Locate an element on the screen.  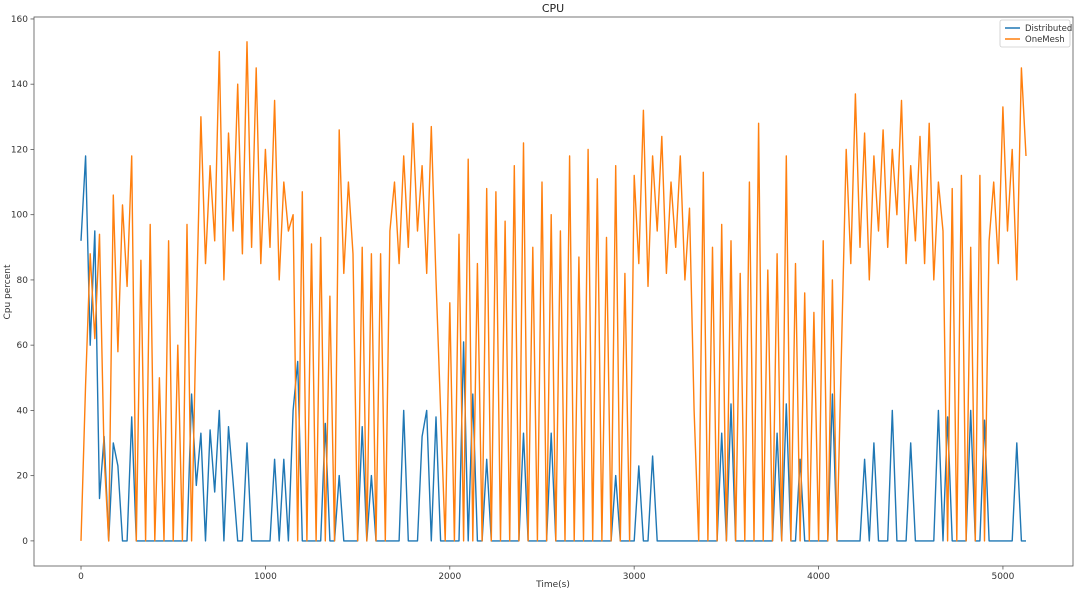
chart-title: CPU is located at coordinates (553, 8).